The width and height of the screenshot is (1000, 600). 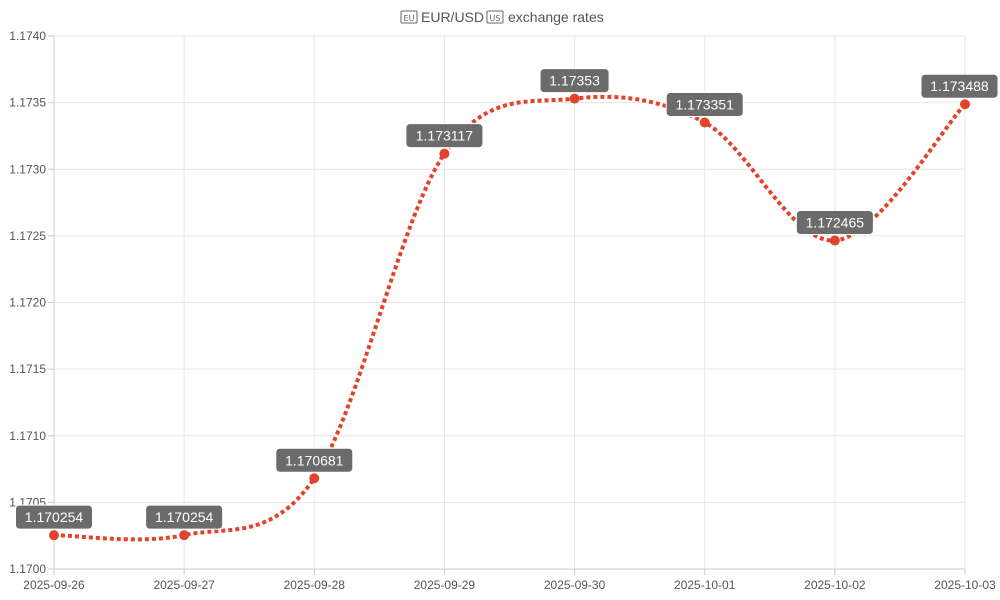 I want to click on data-label: 1.170681, so click(x=314, y=460).